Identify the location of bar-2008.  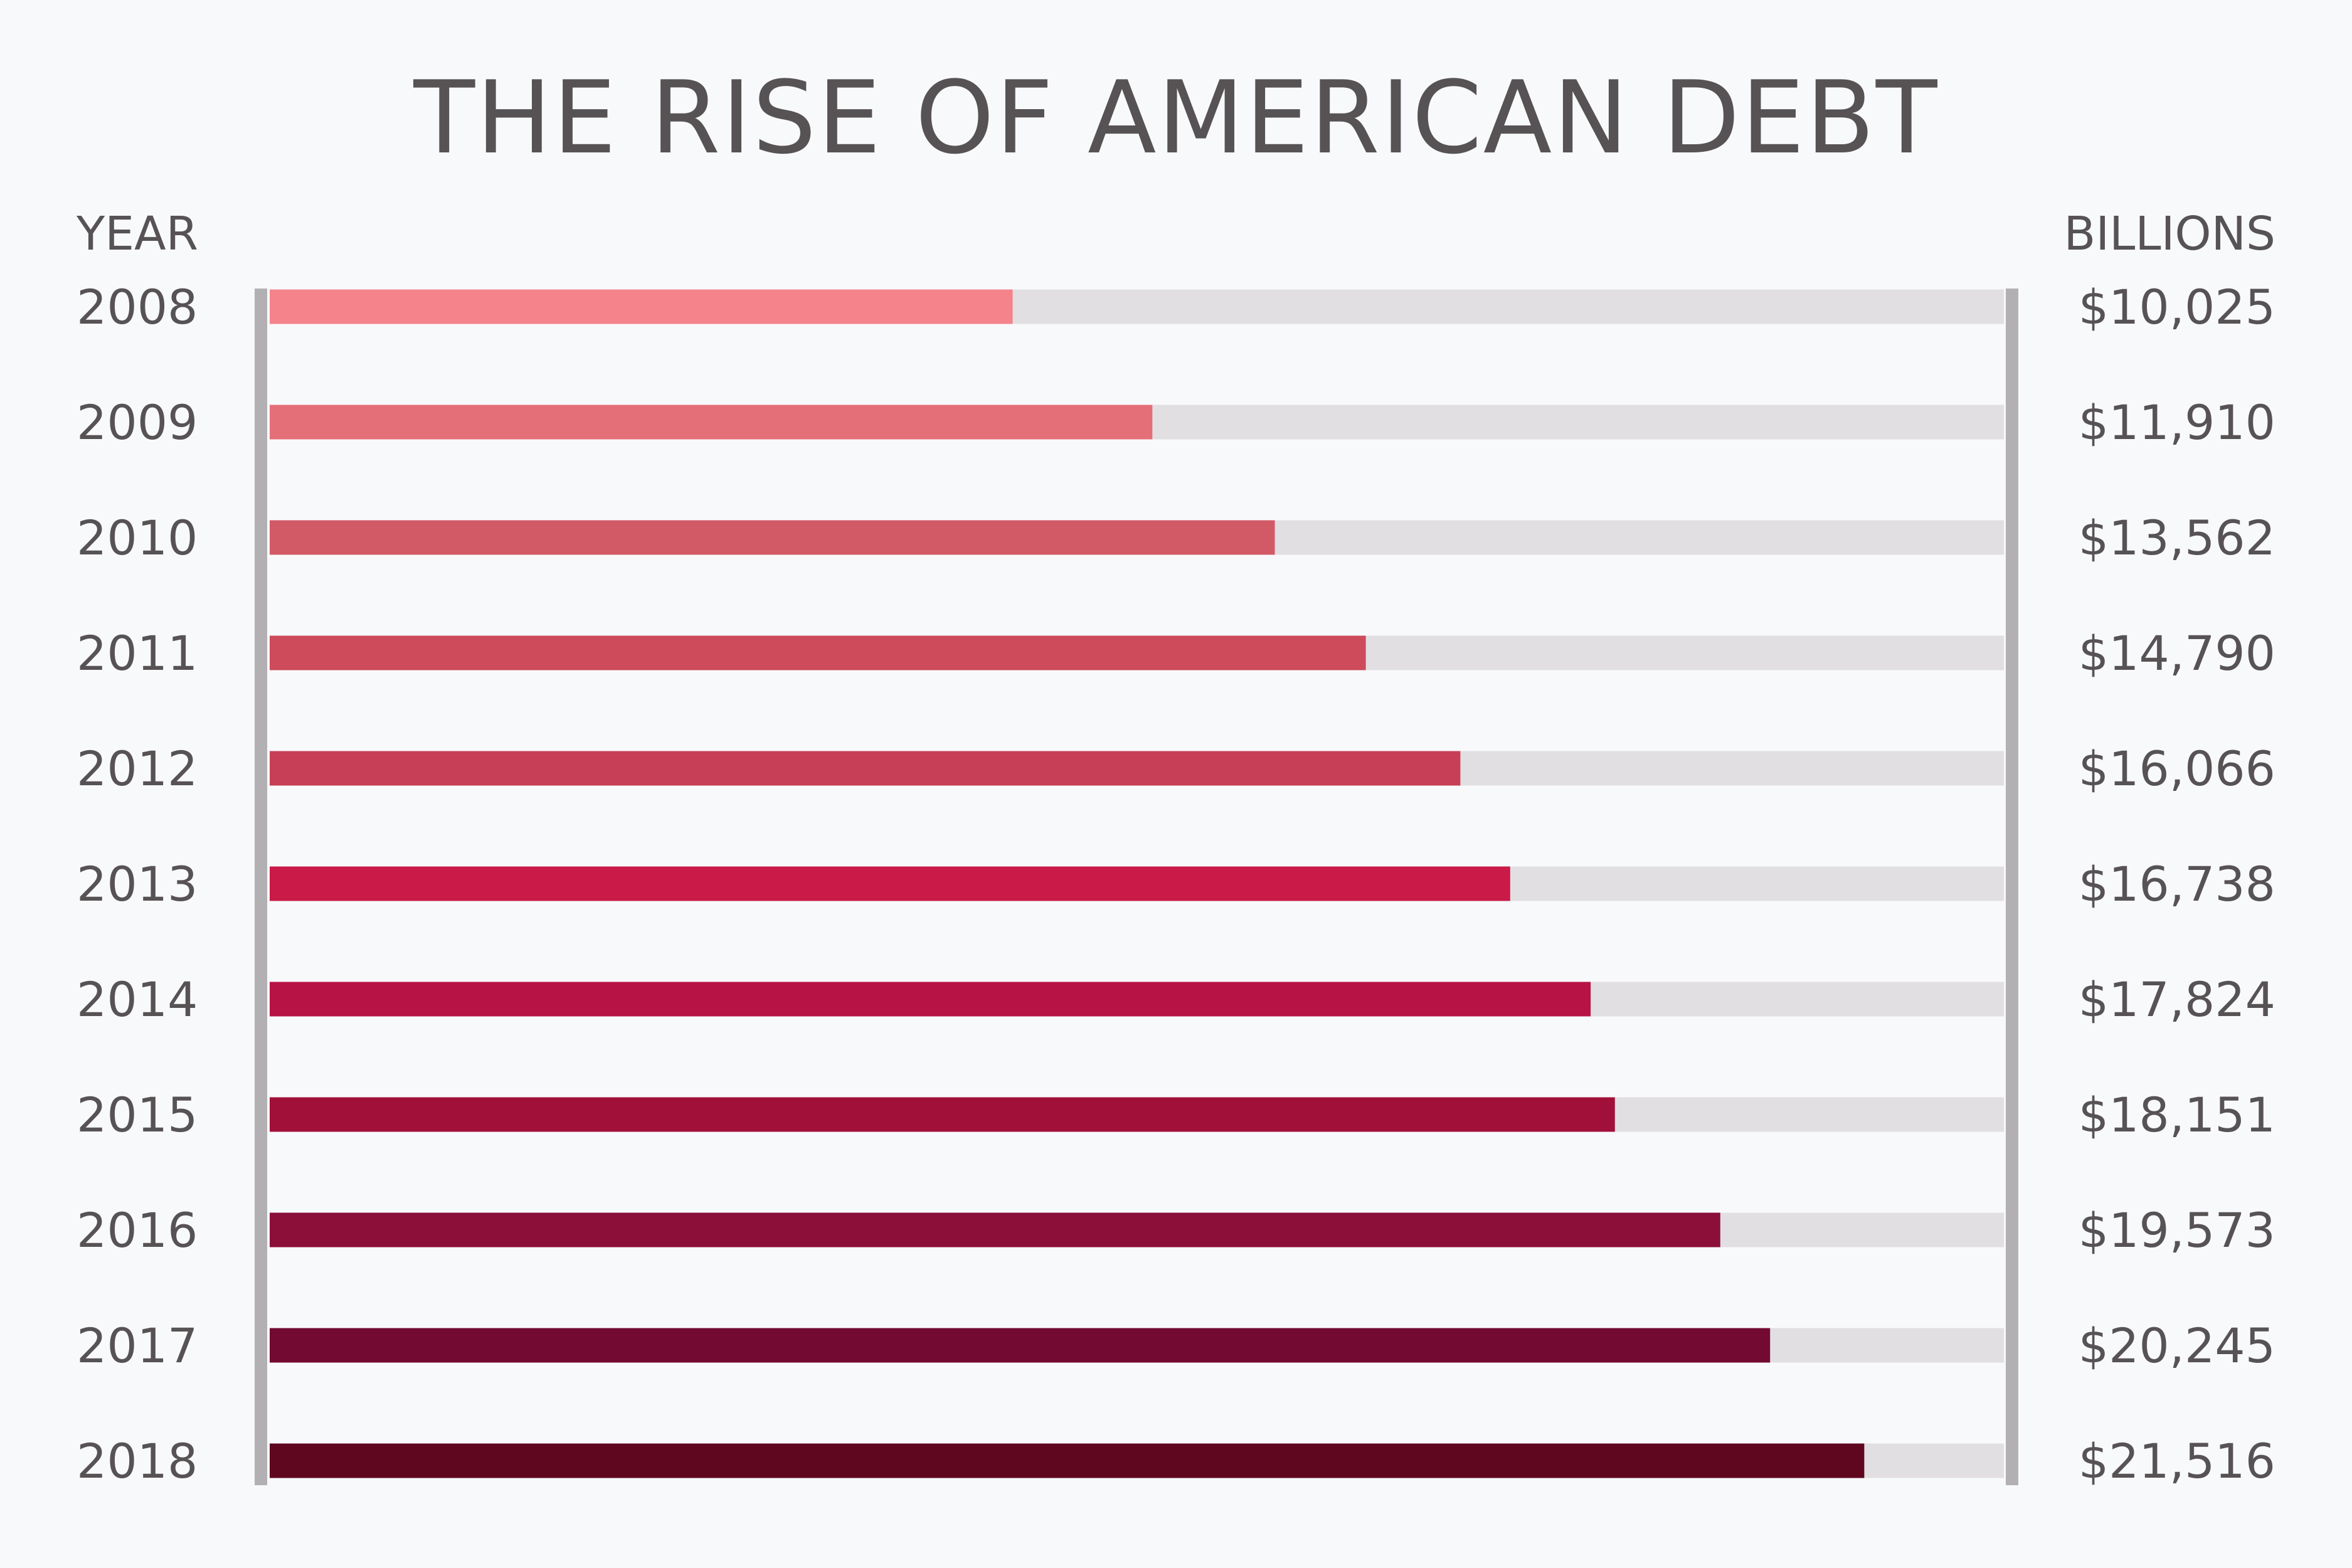
(641, 306).